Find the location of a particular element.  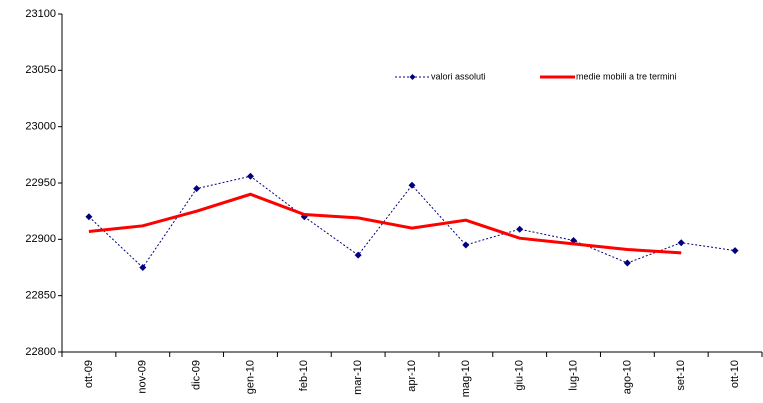

y-tick-label: 23100 is located at coordinates (40, 14).